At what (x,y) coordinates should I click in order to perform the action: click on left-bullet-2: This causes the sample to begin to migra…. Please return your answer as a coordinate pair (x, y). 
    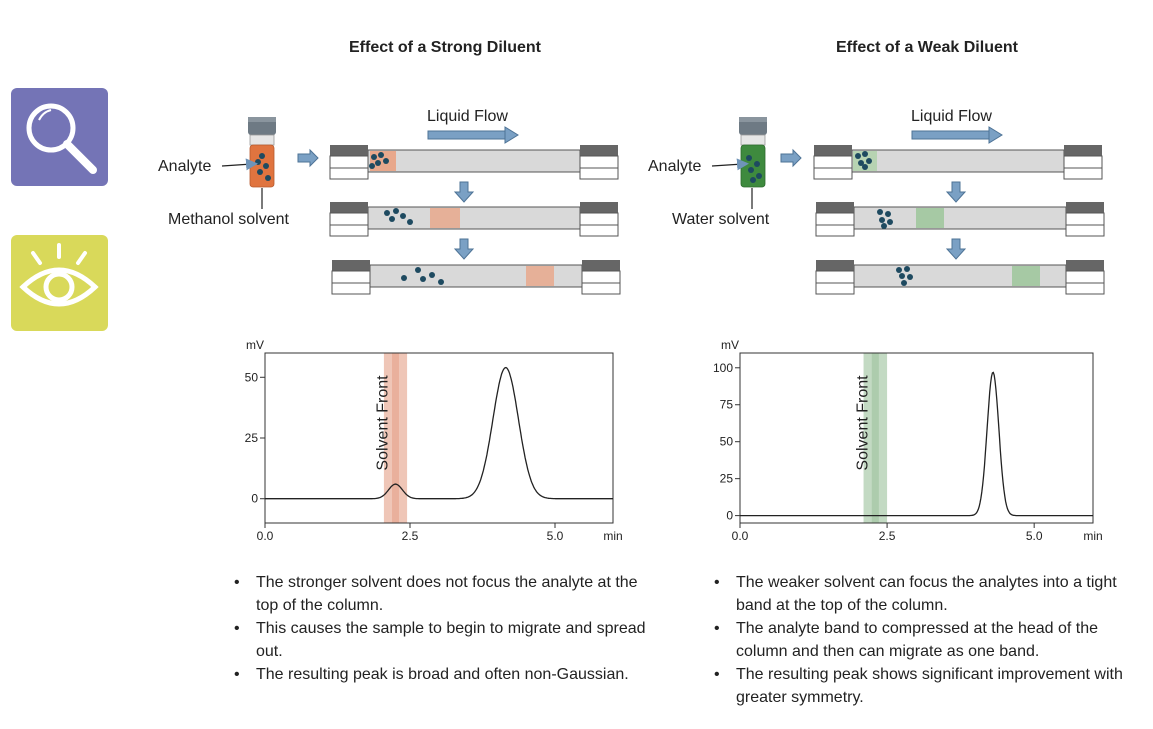
    Looking at the image, I should click on (442, 640).